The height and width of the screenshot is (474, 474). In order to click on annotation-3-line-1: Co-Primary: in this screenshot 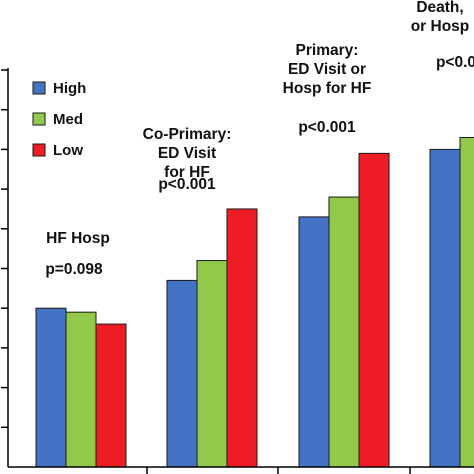, I will do `click(187, 134)`.